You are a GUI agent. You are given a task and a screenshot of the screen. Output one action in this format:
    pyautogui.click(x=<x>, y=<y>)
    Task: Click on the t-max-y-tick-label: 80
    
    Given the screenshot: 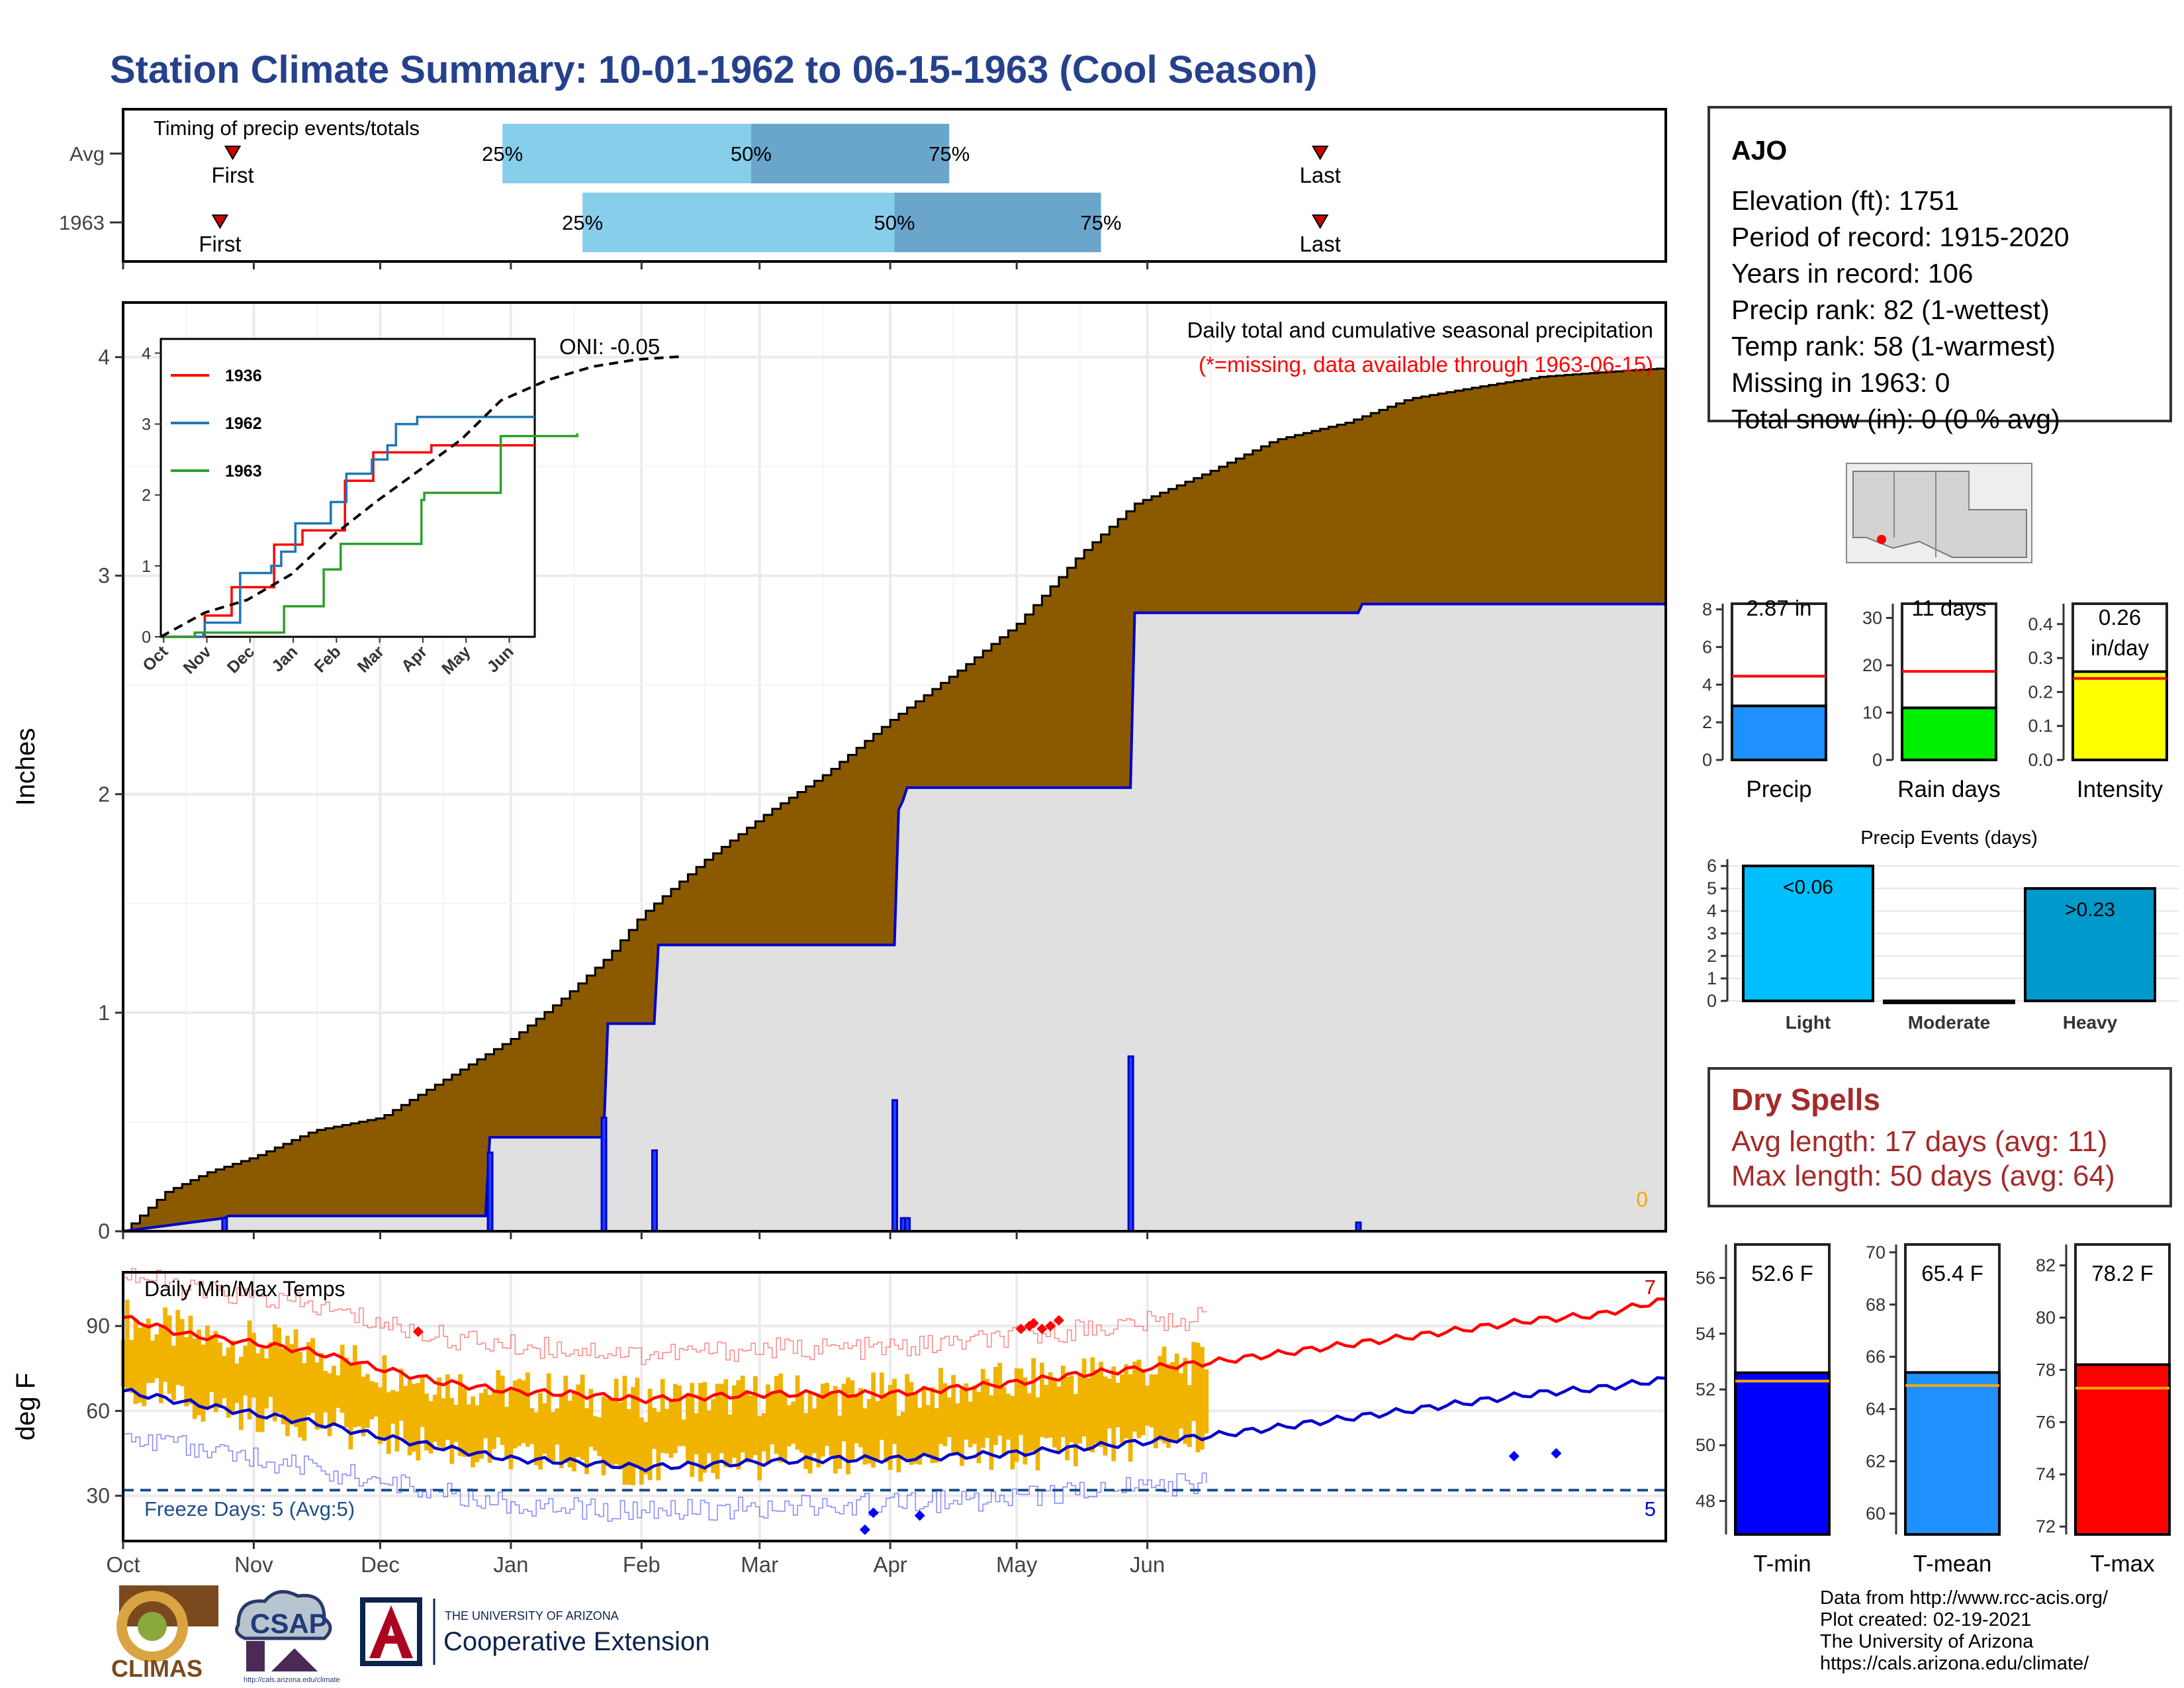 What is the action you would take?
    pyautogui.click(x=2046, y=1317)
    